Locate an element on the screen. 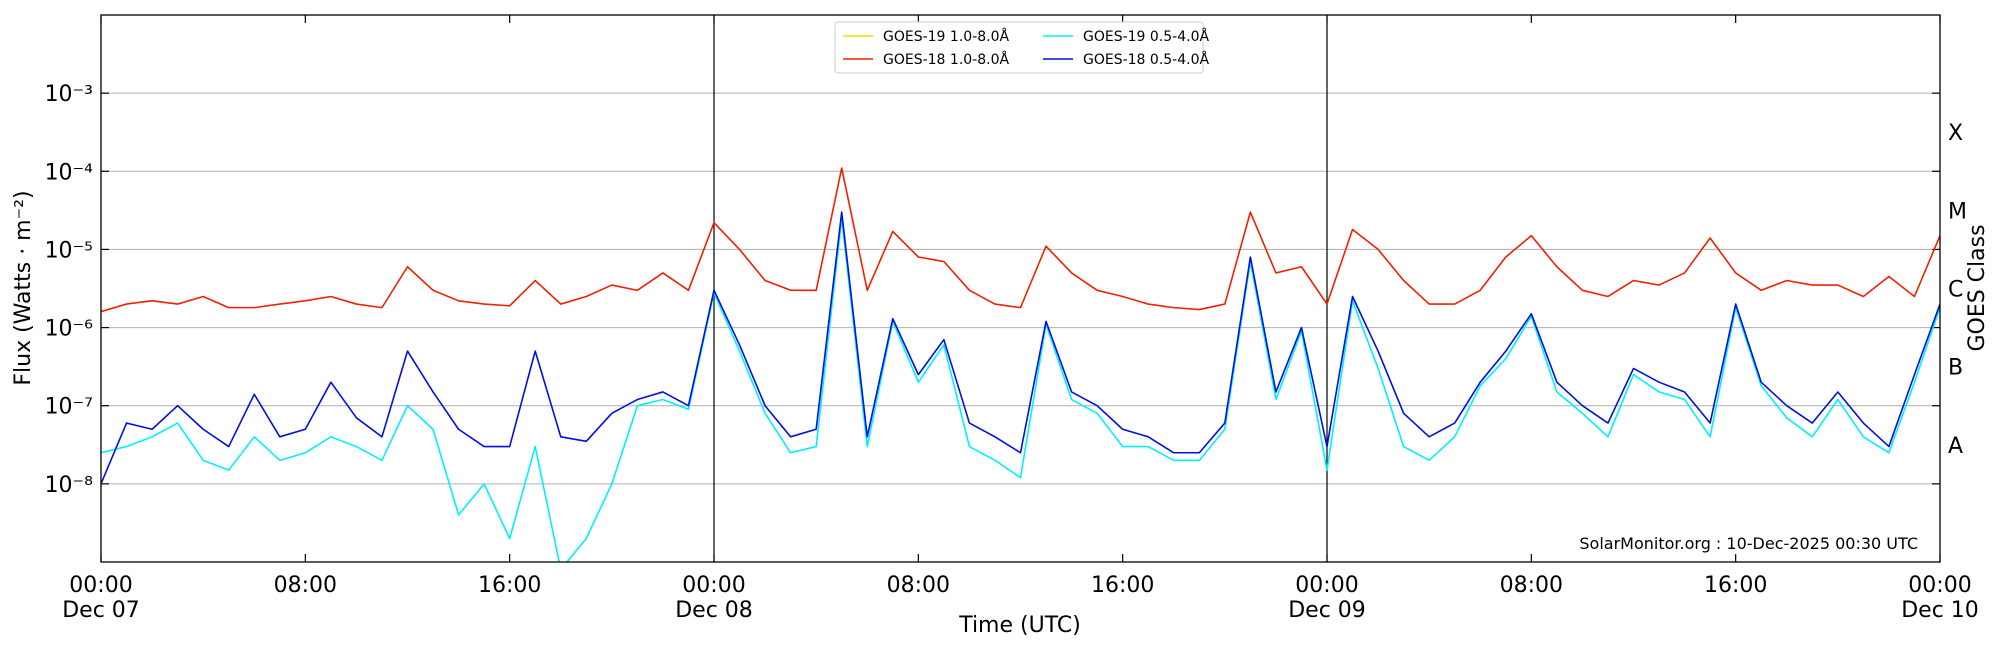 The height and width of the screenshot is (650, 2000). y-tick-label: 10⁻⁸ is located at coordinates (69, 485).